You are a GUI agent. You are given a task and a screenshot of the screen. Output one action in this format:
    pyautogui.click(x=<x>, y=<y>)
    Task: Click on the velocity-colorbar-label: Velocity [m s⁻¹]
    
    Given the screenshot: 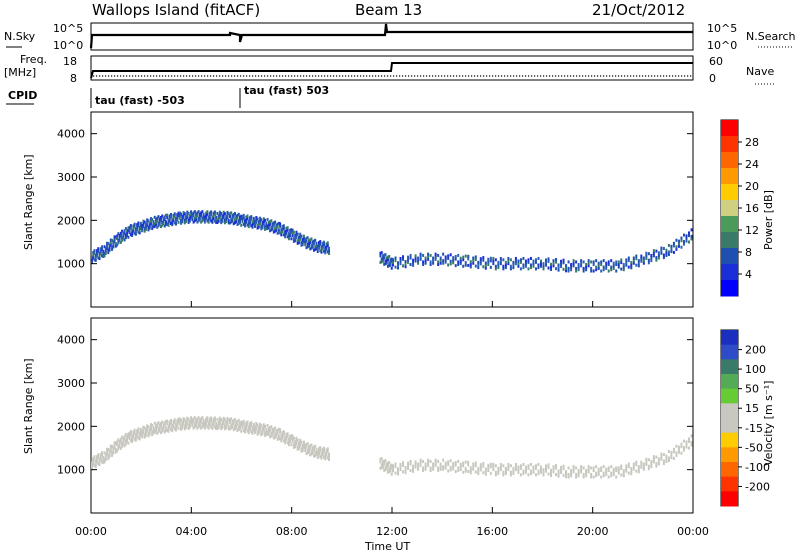 What is the action you would take?
    pyautogui.click(x=768, y=423)
    